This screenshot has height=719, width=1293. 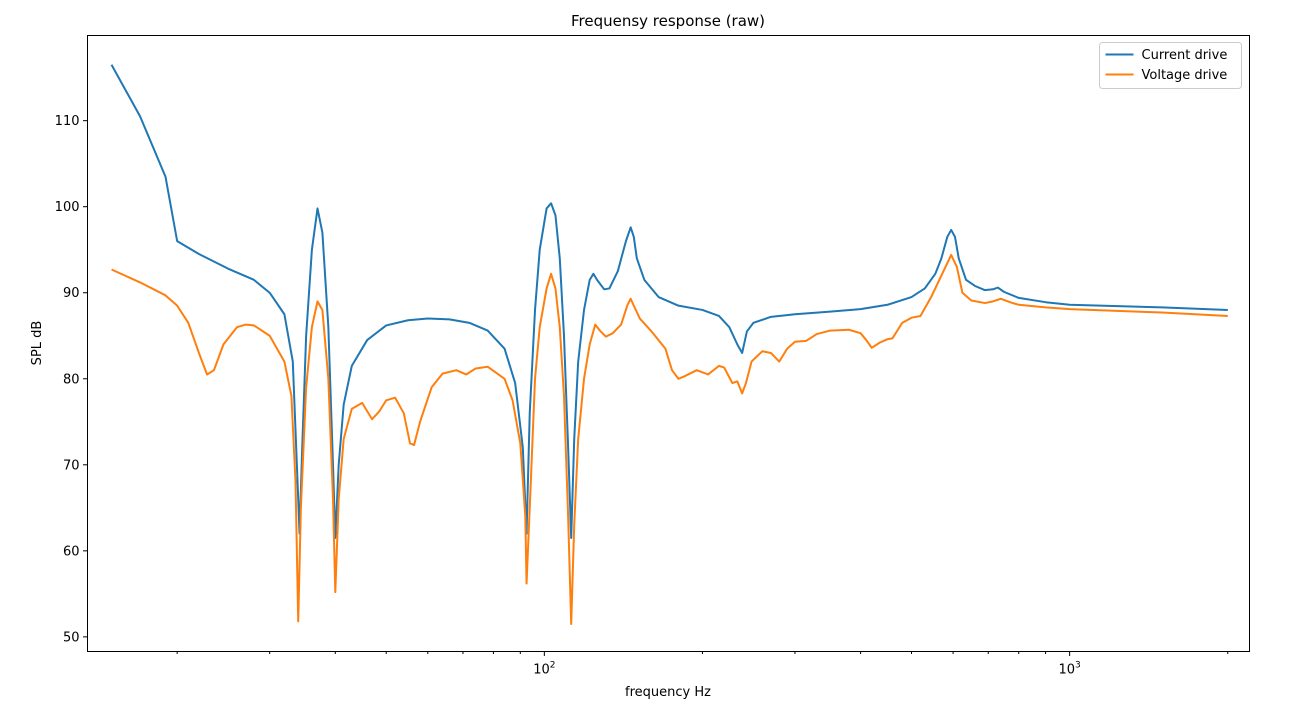 I want to click on y-axis-label: SPL dB, so click(x=37, y=343).